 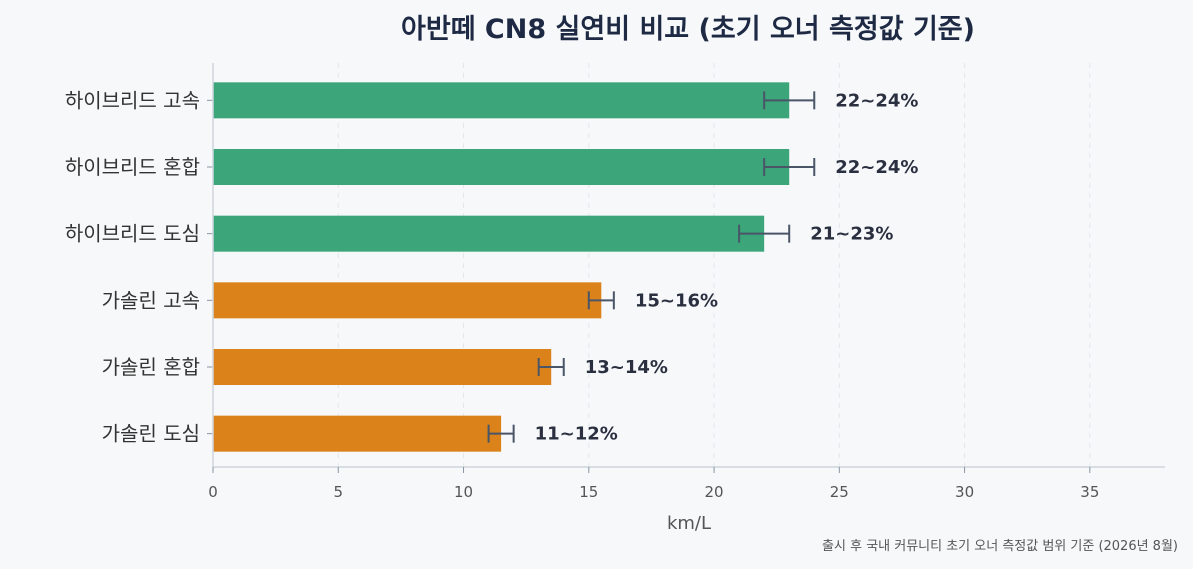 I want to click on category-label: 가솔린 혼합, so click(x=151, y=367).